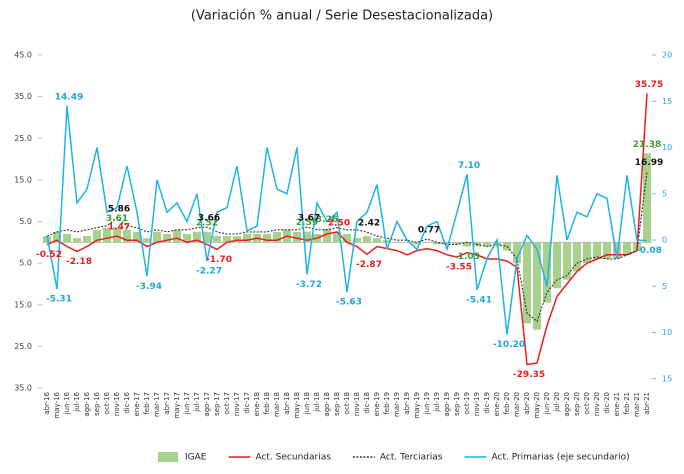 Image resolution: width=684 pixels, height=474 pixels. Describe the element at coordinates (664, 286) in the screenshot. I see `y2-tick-label: 5` at that location.